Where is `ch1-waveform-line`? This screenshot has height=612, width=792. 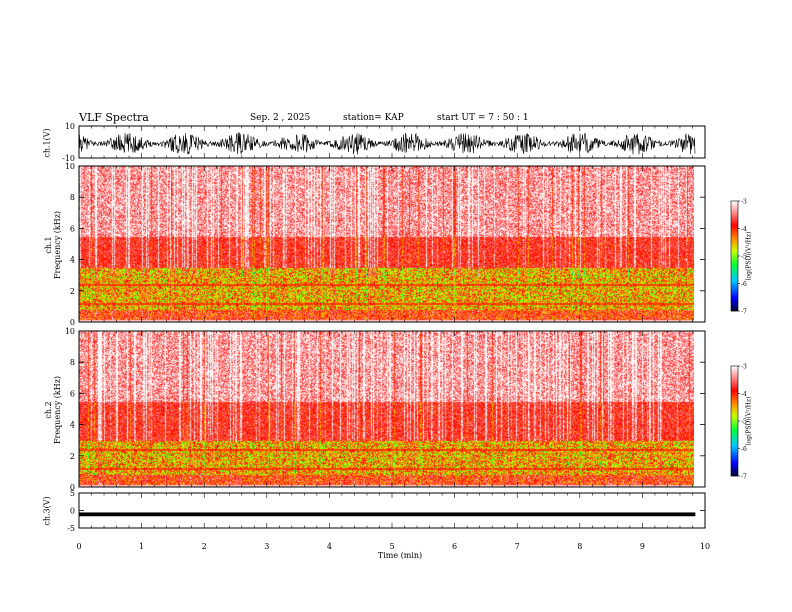 ch1-waveform-line is located at coordinates (387, 143).